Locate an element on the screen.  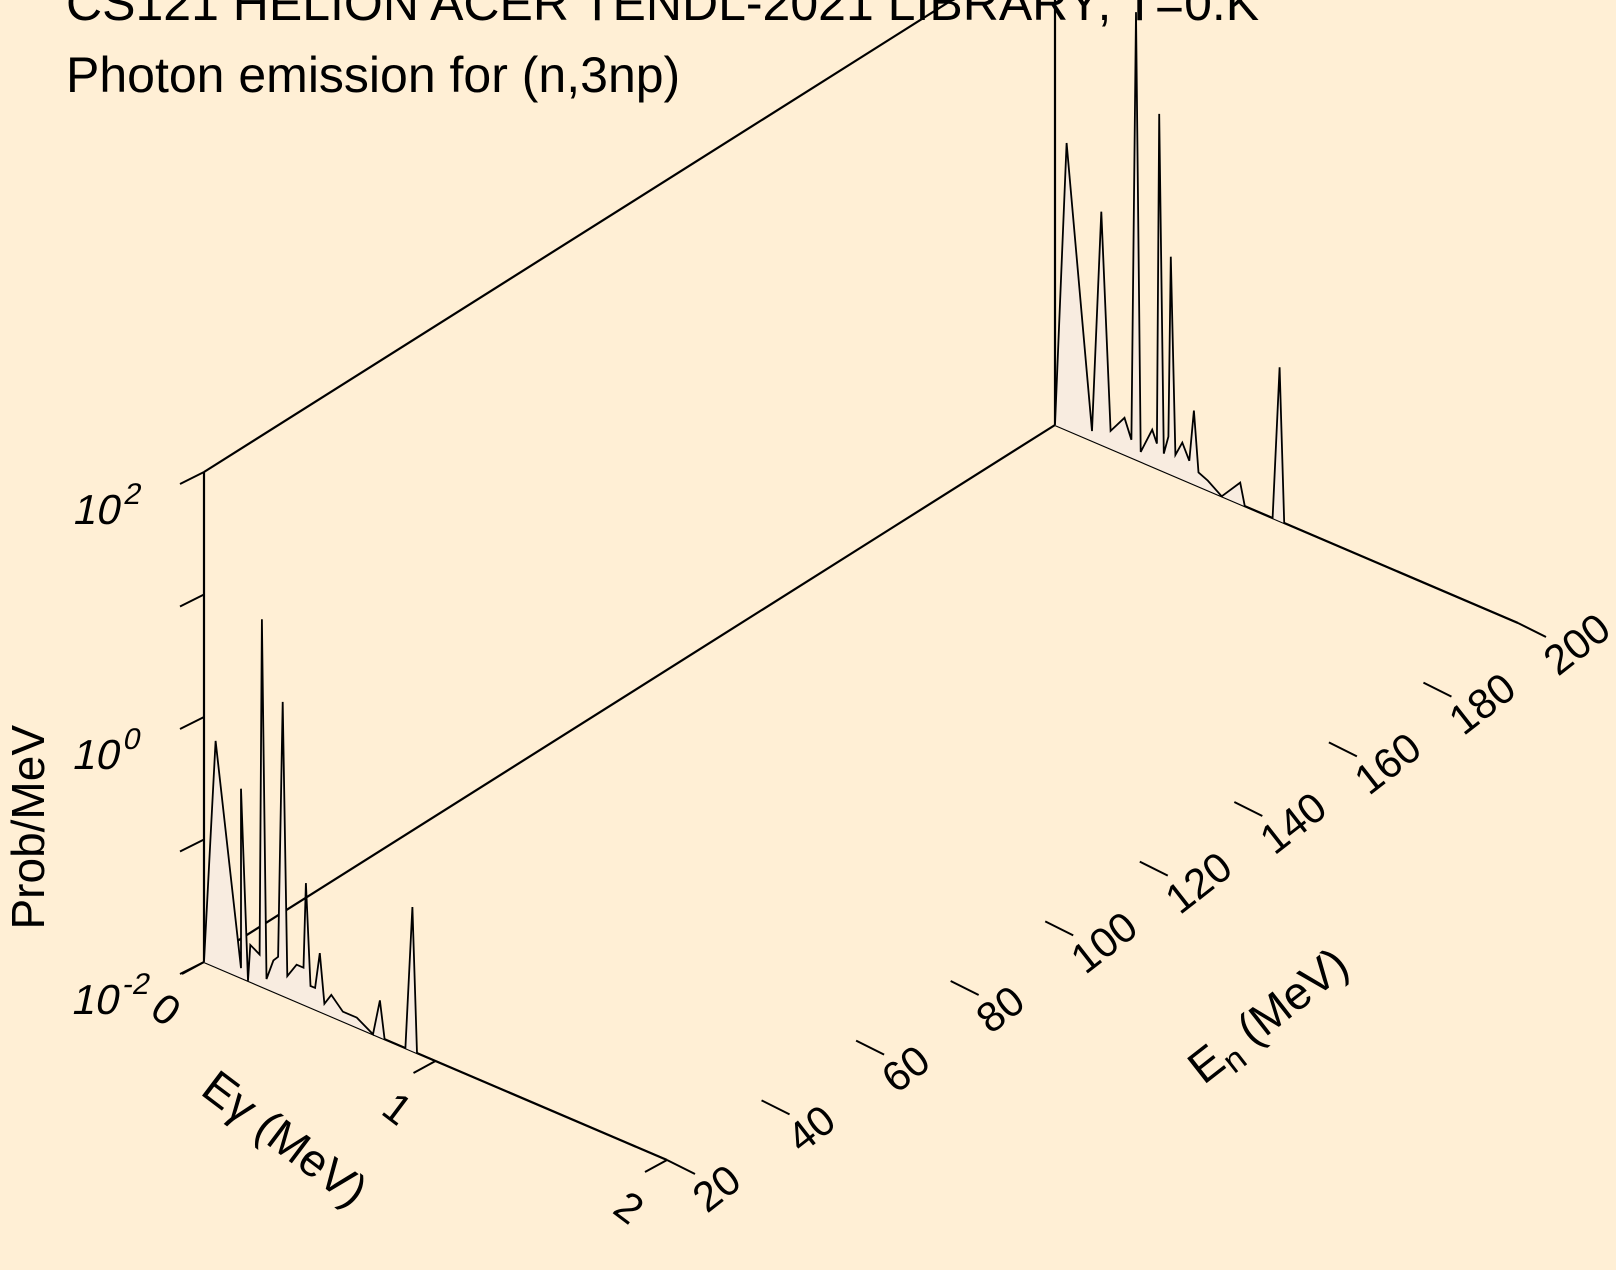
z-tick-label: 10-2 is located at coordinates (111, 995).